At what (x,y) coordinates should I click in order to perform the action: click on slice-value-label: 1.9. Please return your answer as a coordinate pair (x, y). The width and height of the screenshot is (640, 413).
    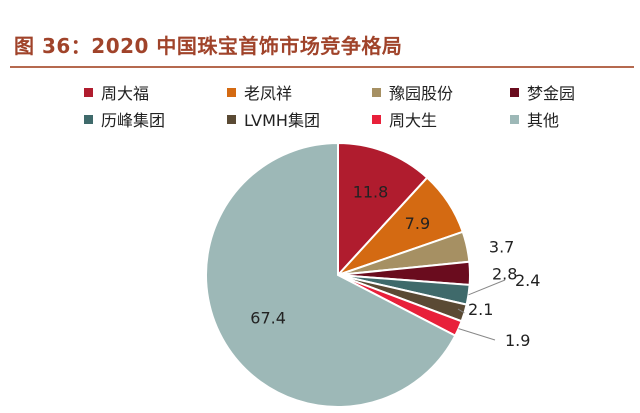
    Looking at the image, I should click on (517, 340).